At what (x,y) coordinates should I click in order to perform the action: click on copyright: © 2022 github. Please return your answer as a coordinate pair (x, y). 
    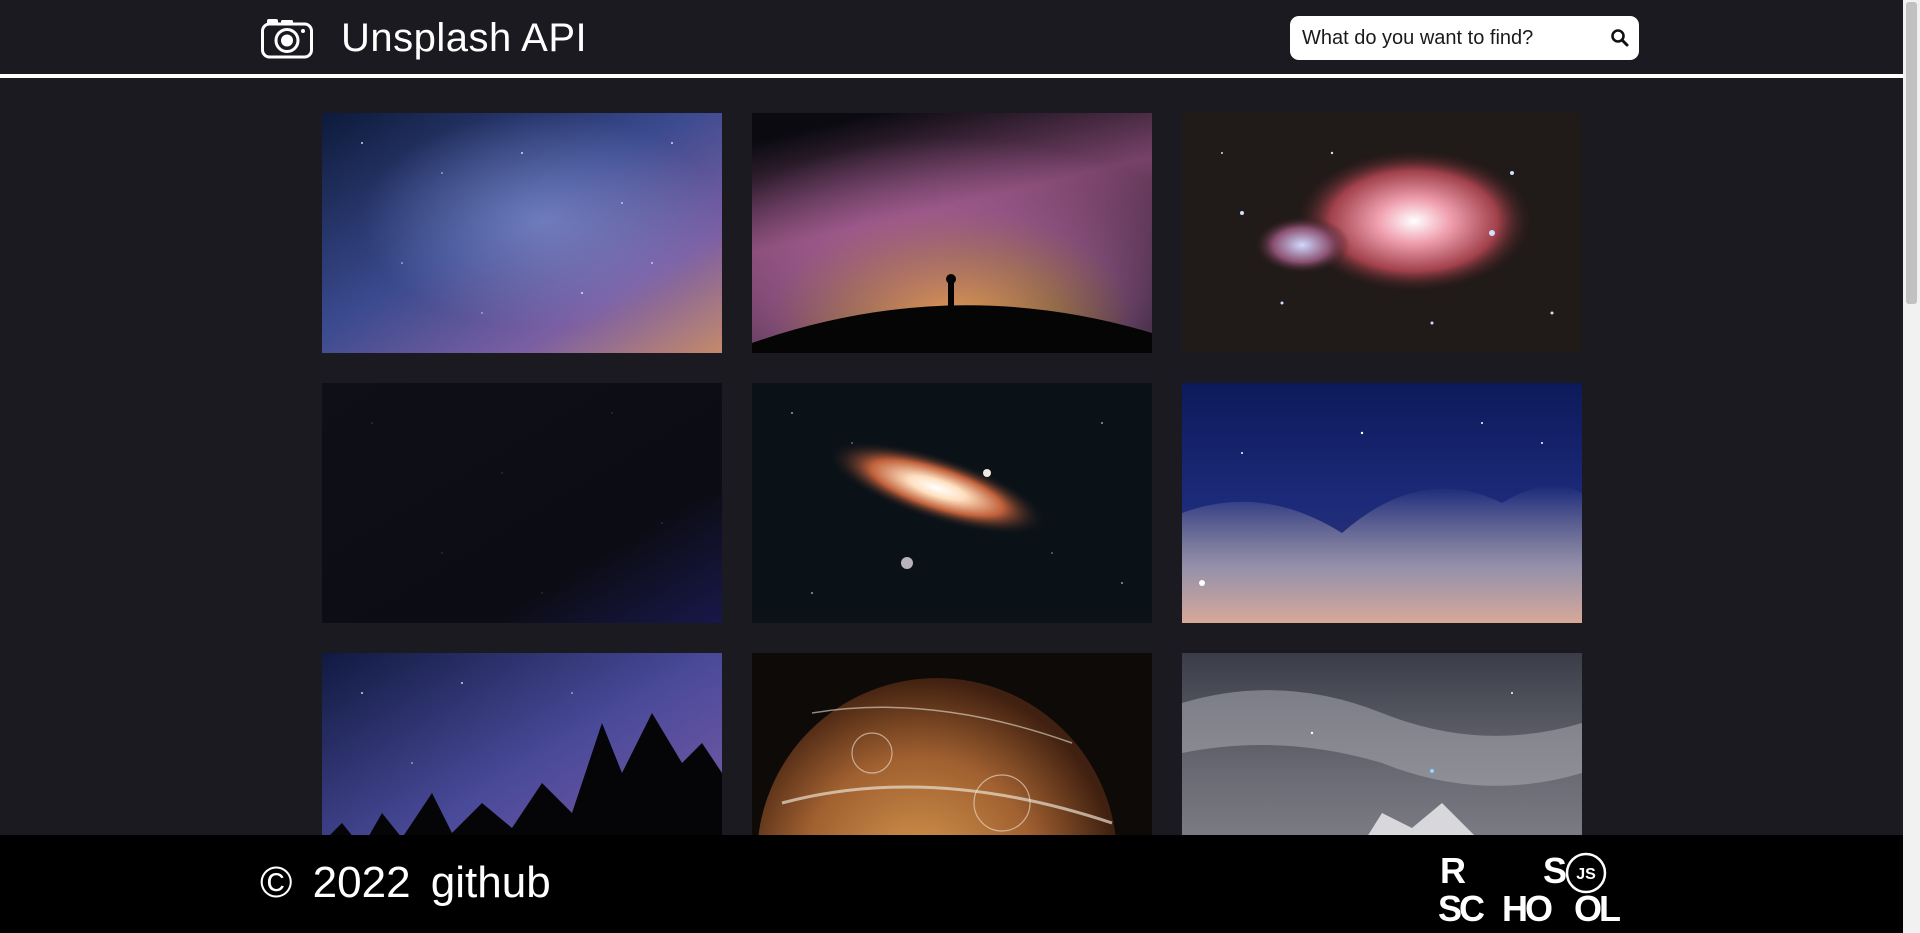
    Looking at the image, I should click on (405, 883).